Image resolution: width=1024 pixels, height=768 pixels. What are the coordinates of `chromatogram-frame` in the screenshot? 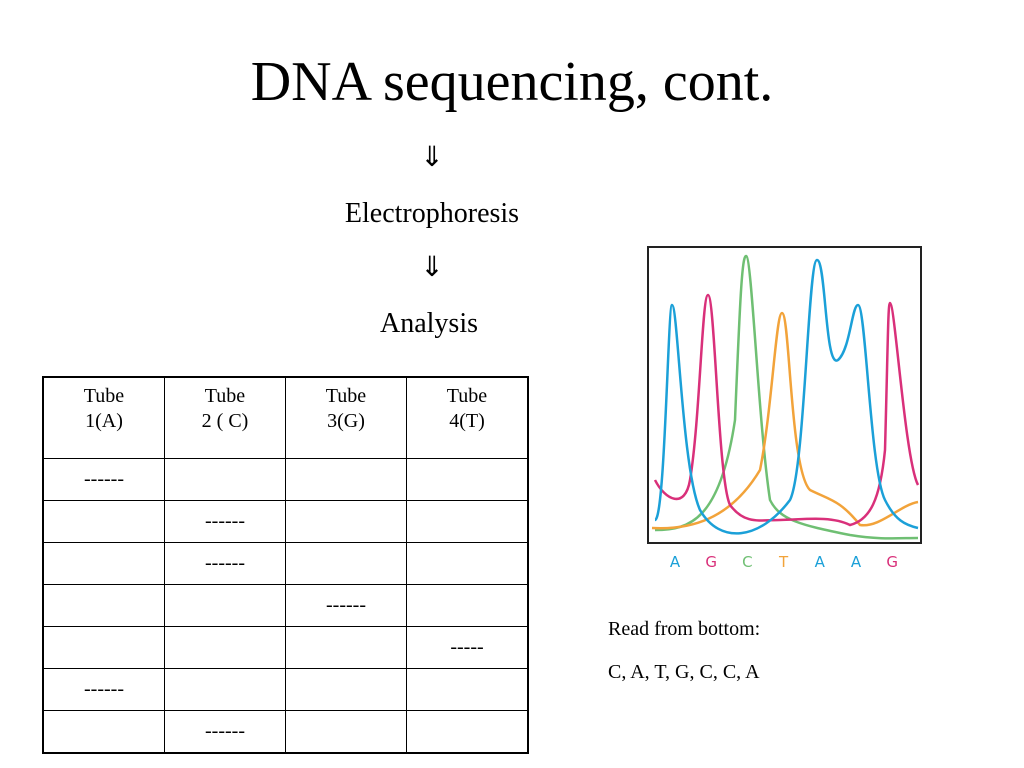 It's located at (784, 395).